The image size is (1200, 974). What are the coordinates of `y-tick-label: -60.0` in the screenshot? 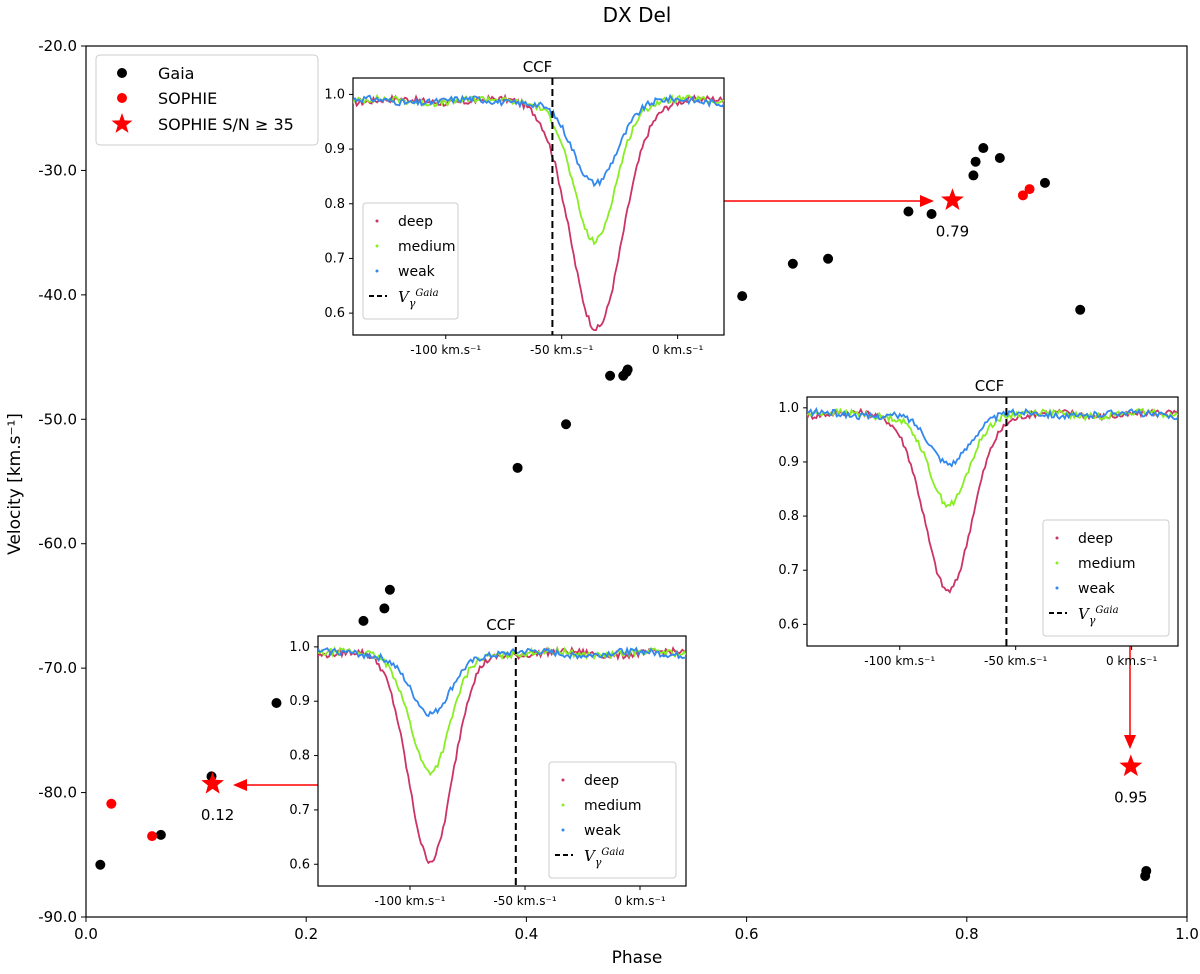 It's located at (57, 544).